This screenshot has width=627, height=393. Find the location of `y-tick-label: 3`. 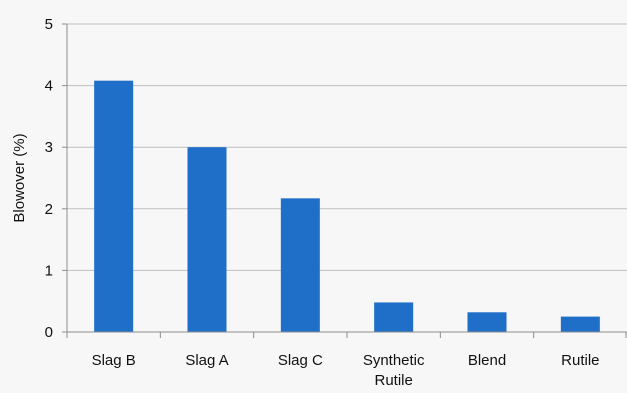

y-tick-label: 3 is located at coordinates (49, 147).